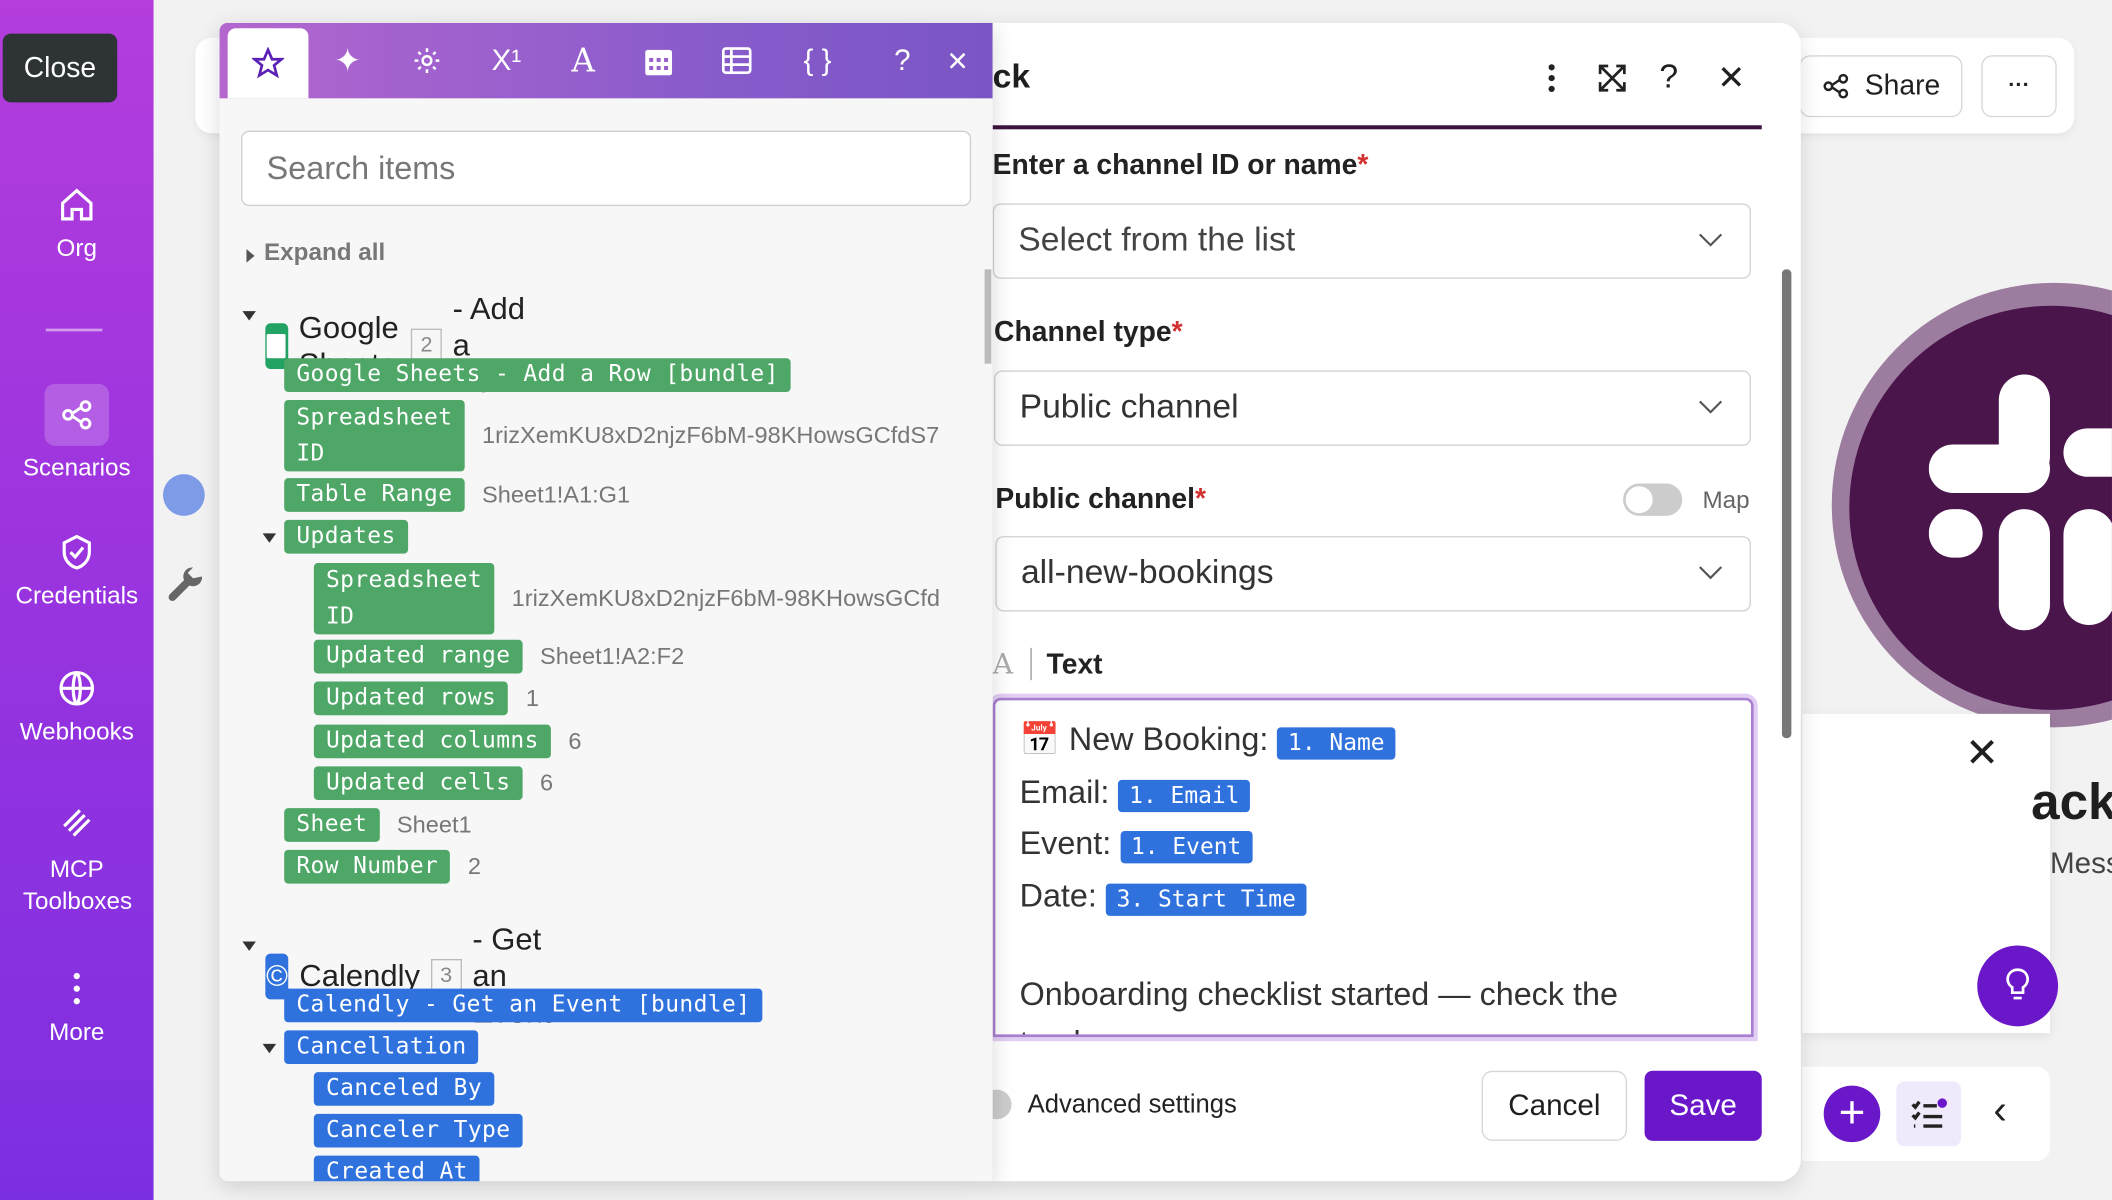 The image size is (2112, 1200). What do you see at coordinates (183, 495) in the screenshot?
I see `canvas-node-dot` at bounding box center [183, 495].